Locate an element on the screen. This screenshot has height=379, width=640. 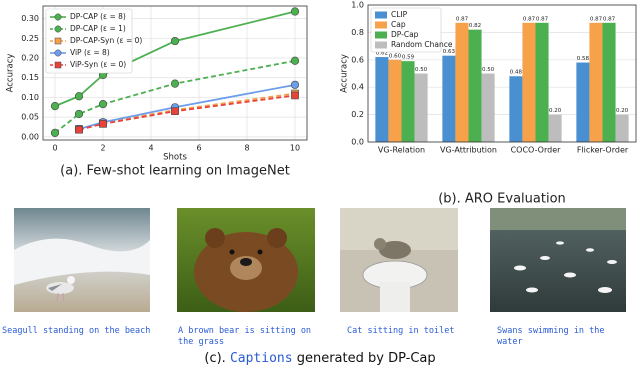
x-tick-label: COCO-Order is located at coordinates (536, 150).